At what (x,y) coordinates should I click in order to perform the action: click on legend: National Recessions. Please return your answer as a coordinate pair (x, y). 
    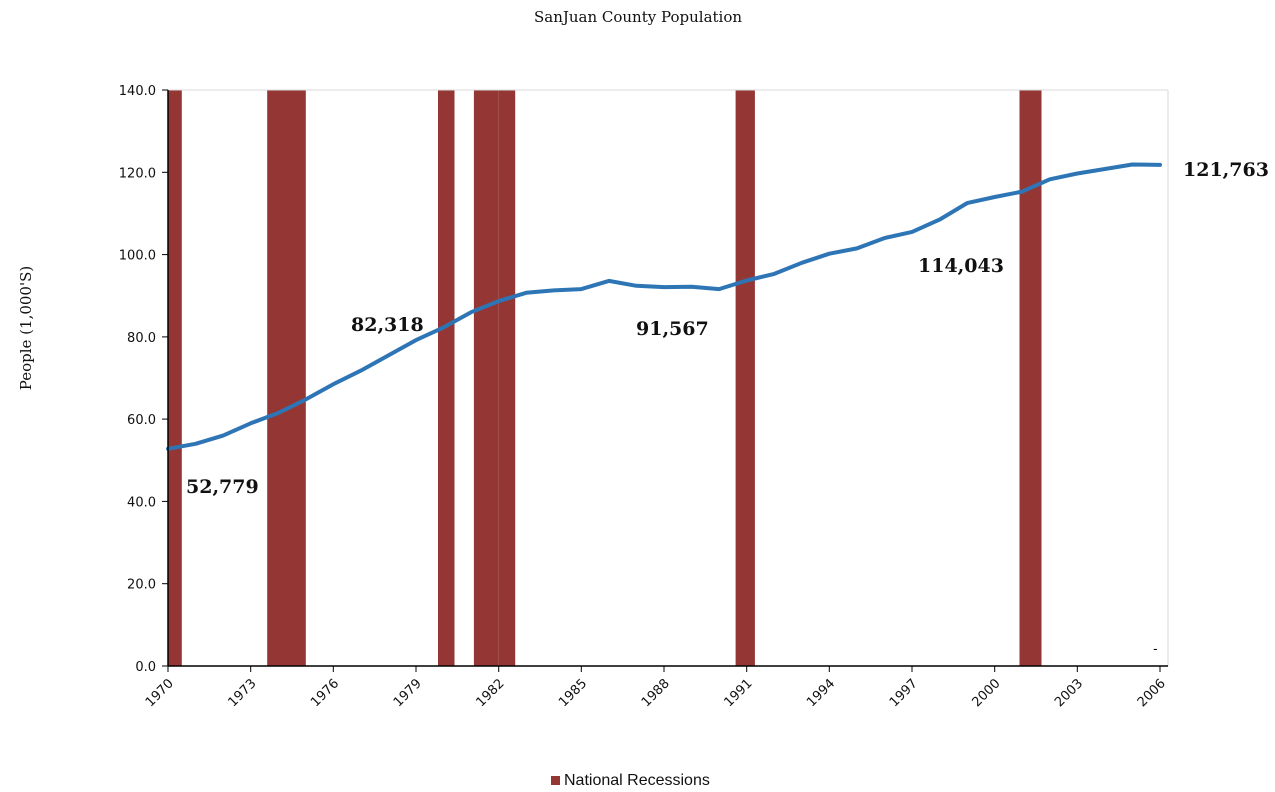
    Looking at the image, I should click on (630, 780).